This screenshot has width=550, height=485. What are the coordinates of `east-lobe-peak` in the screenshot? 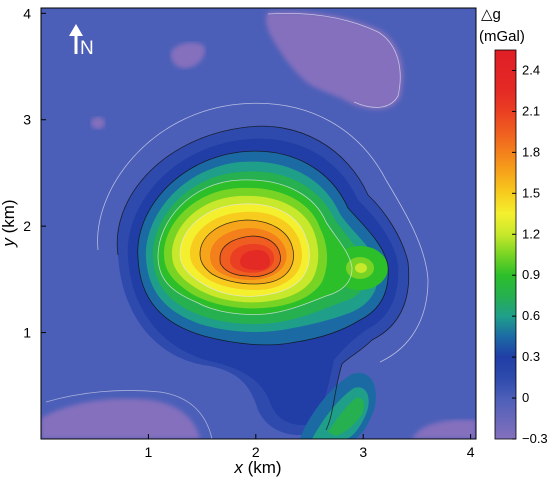 It's located at (361, 268).